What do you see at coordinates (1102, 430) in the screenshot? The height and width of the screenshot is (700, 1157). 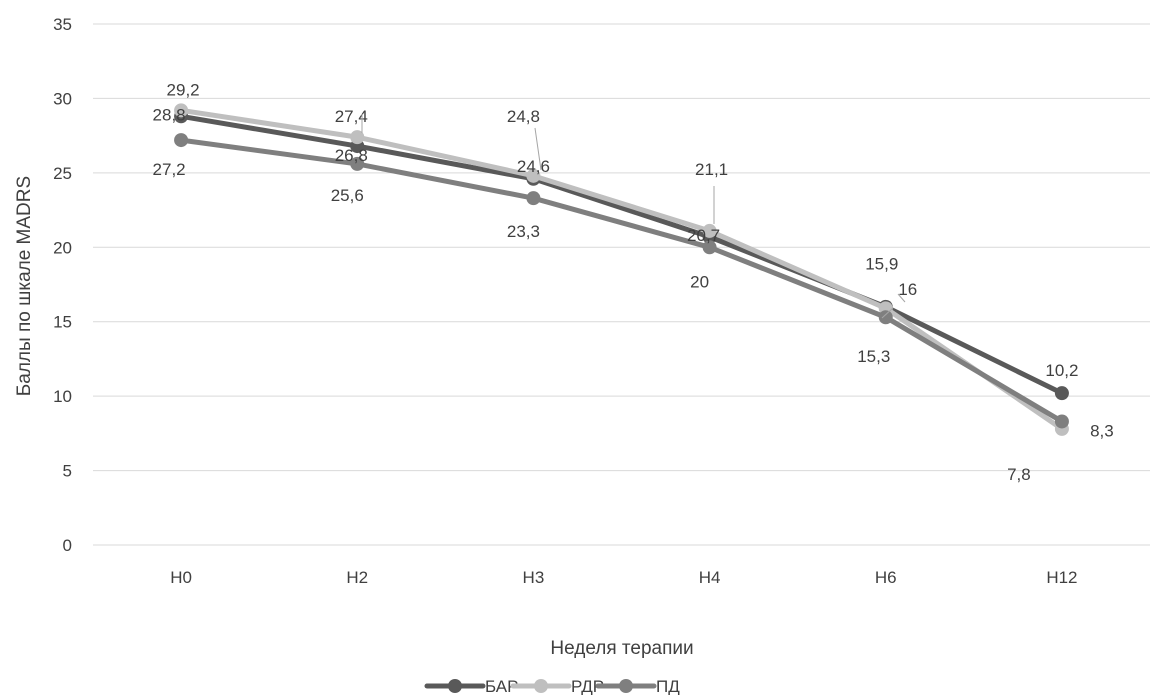 I see `data-label: 8,3` at bounding box center [1102, 430].